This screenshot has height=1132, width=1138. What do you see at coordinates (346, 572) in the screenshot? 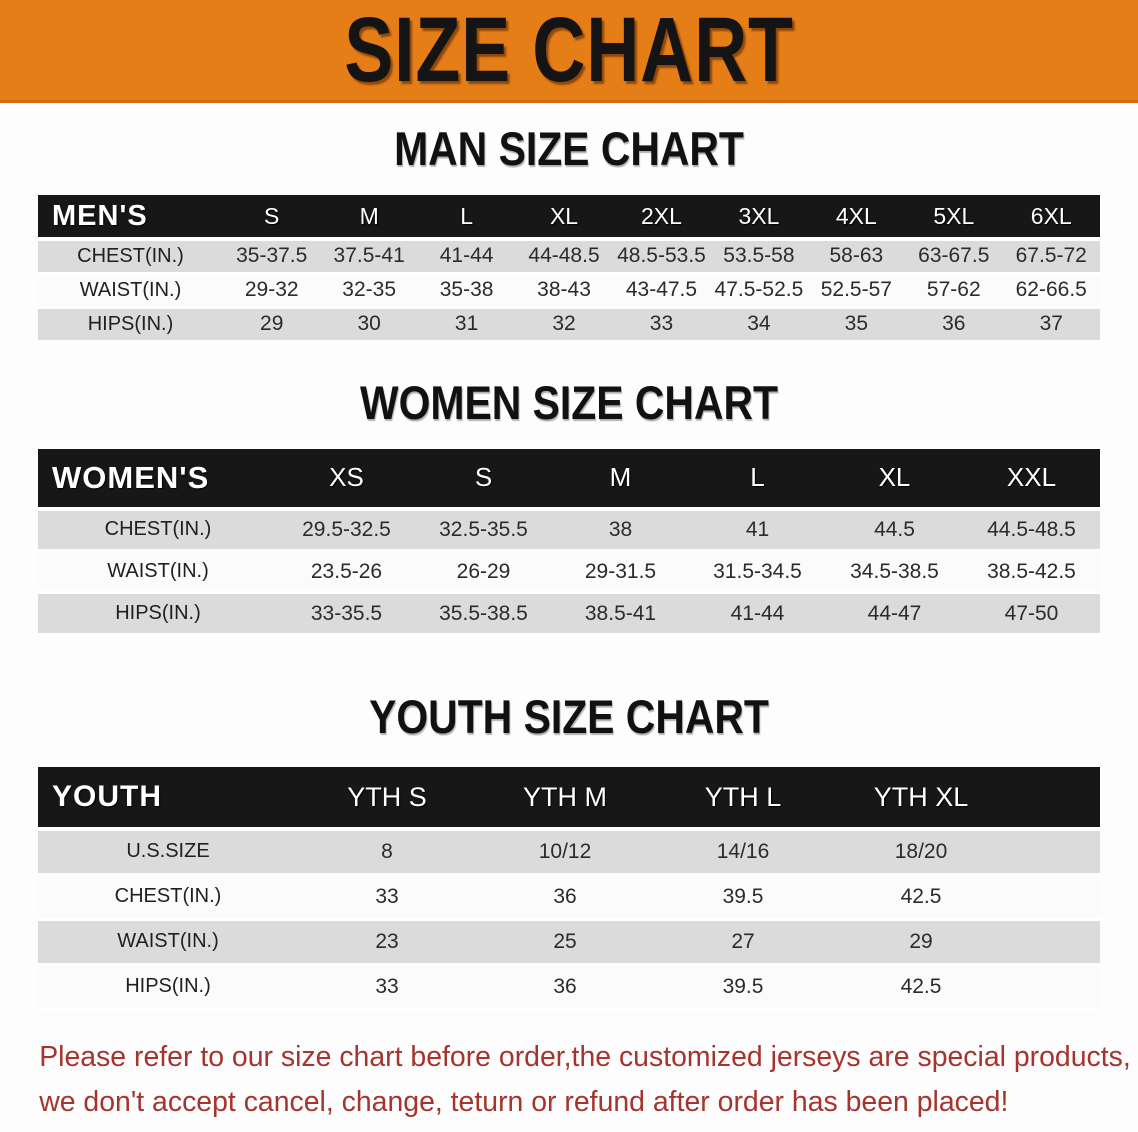
I see `measurement-cell: 23.5-26` at bounding box center [346, 572].